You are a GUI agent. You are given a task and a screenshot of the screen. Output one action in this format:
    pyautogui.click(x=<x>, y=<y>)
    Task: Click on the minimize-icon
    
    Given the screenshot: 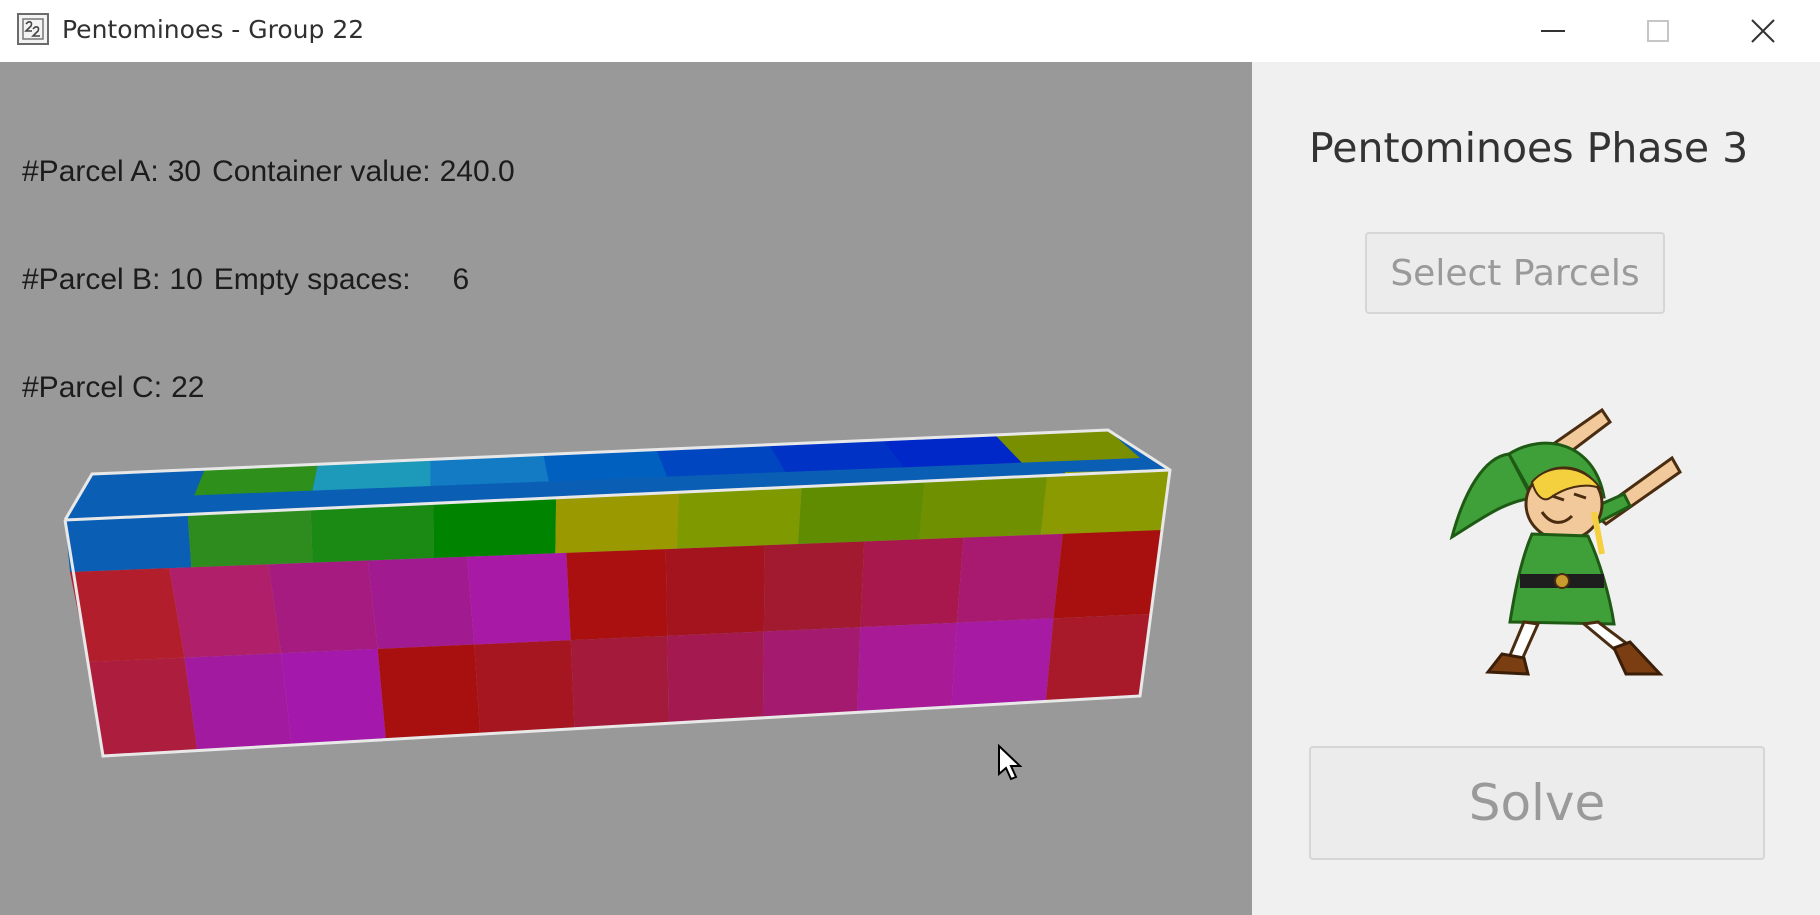 What is the action you would take?
    pyautogui.click(x=1553, y=31)
    